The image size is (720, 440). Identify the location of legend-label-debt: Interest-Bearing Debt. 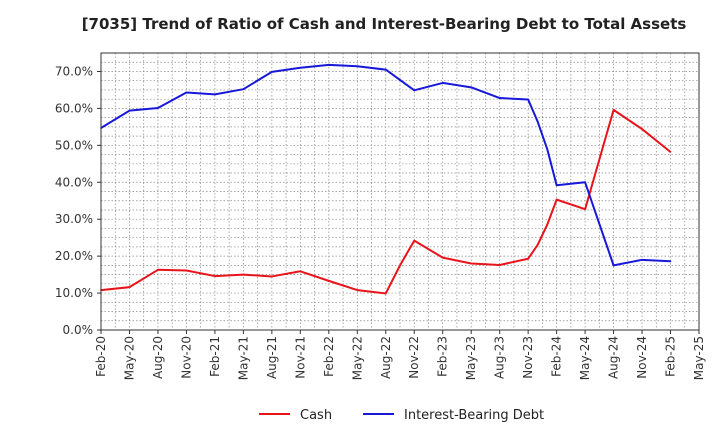
(474, 415).